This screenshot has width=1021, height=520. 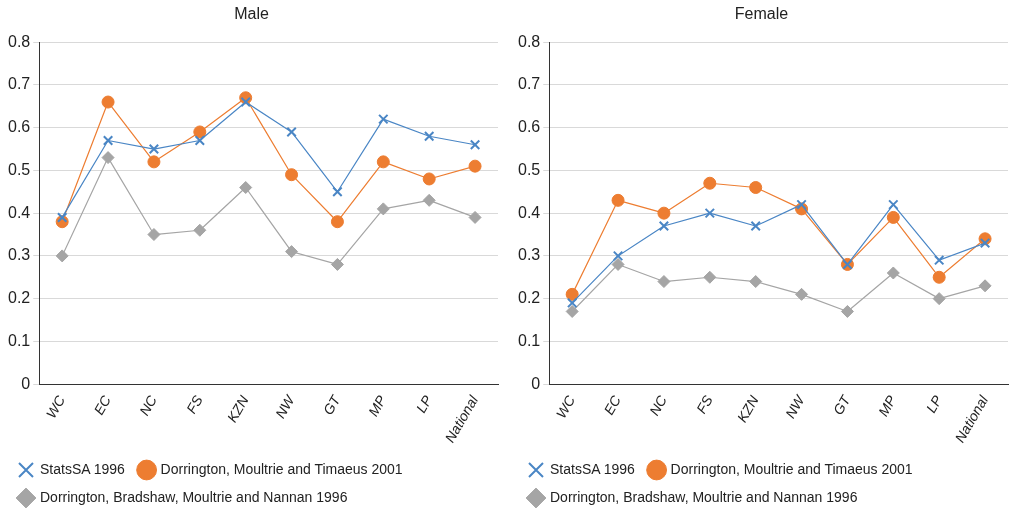 What do you see at coordinates (251, 14) in the screenshot?
I see `chart-title: Male` at bounding box center [251, 14].